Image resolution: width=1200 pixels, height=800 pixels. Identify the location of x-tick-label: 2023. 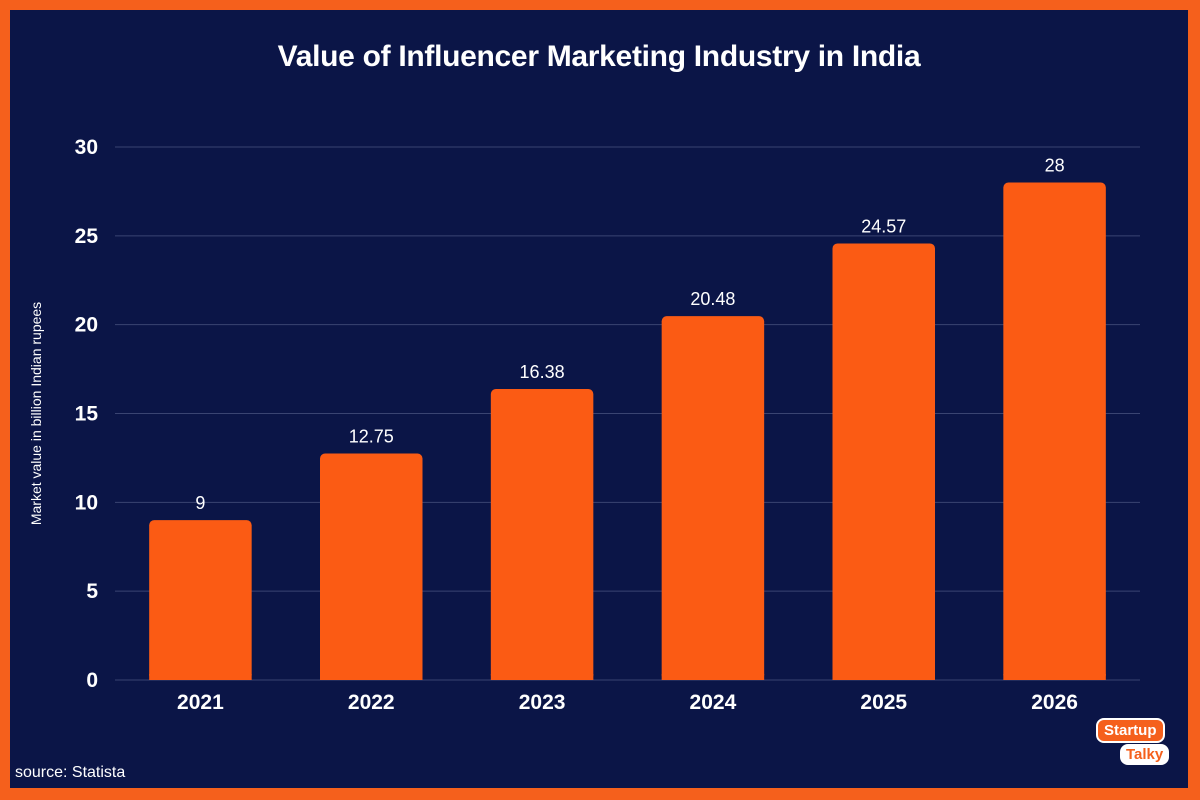
(542, 702).